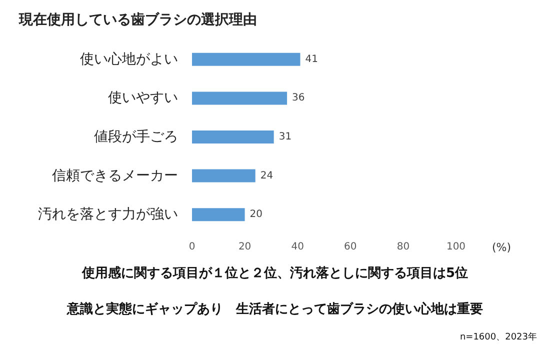 The height and width of the screenshot is (346, 550). Describe the element at coordinates (297, 247) in the screenshot. I see `x-tick-label: 40` at that location.